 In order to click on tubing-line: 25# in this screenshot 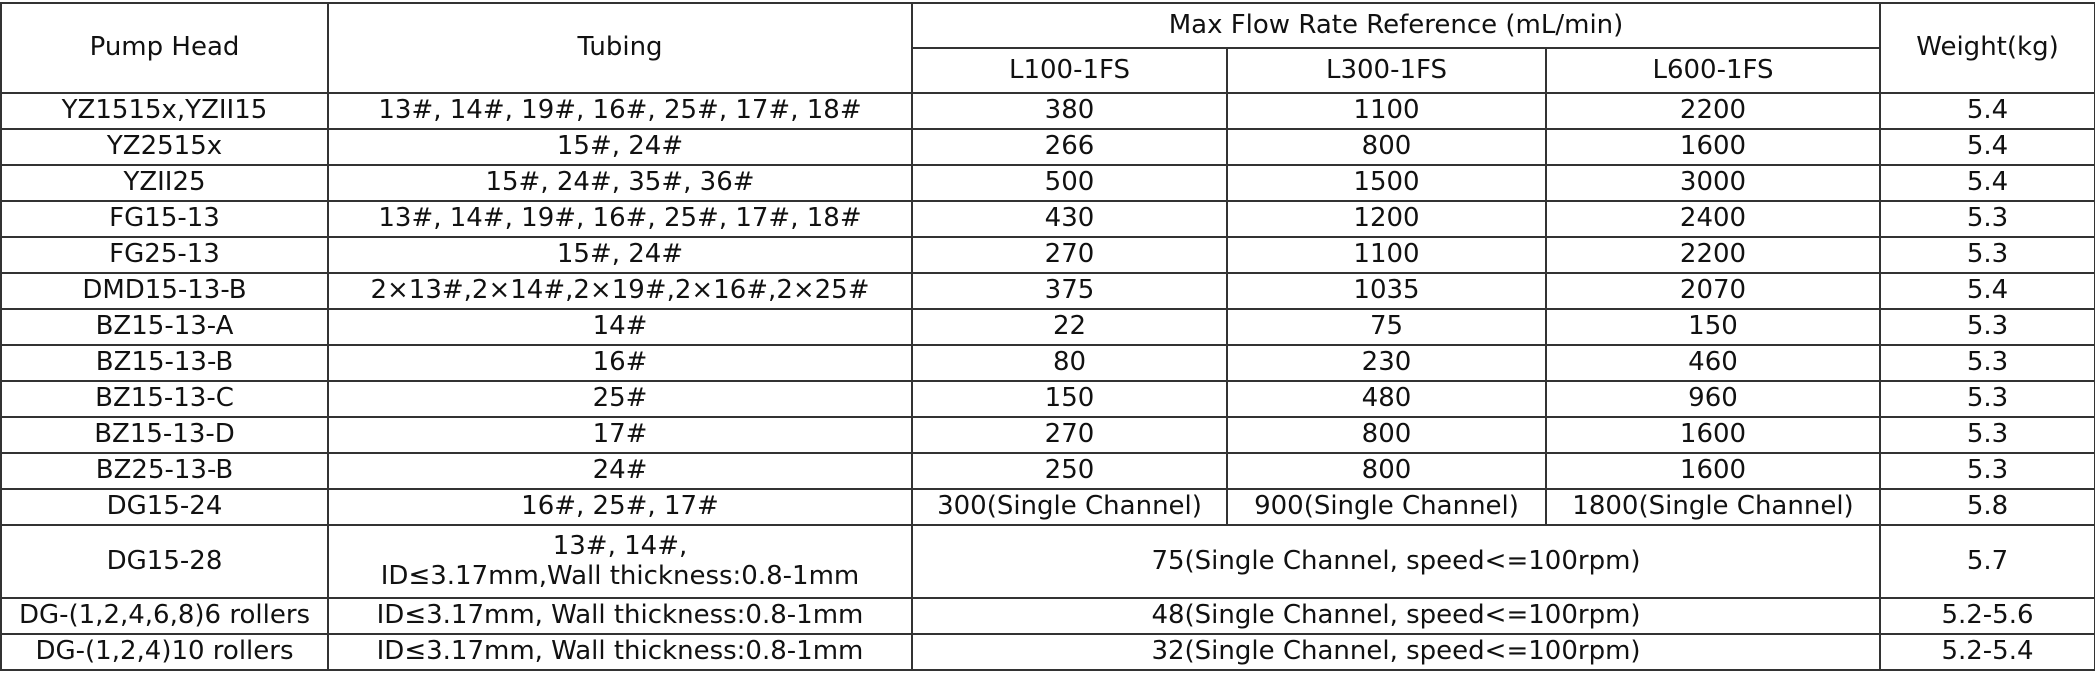, I will do `click(620, 398)`.